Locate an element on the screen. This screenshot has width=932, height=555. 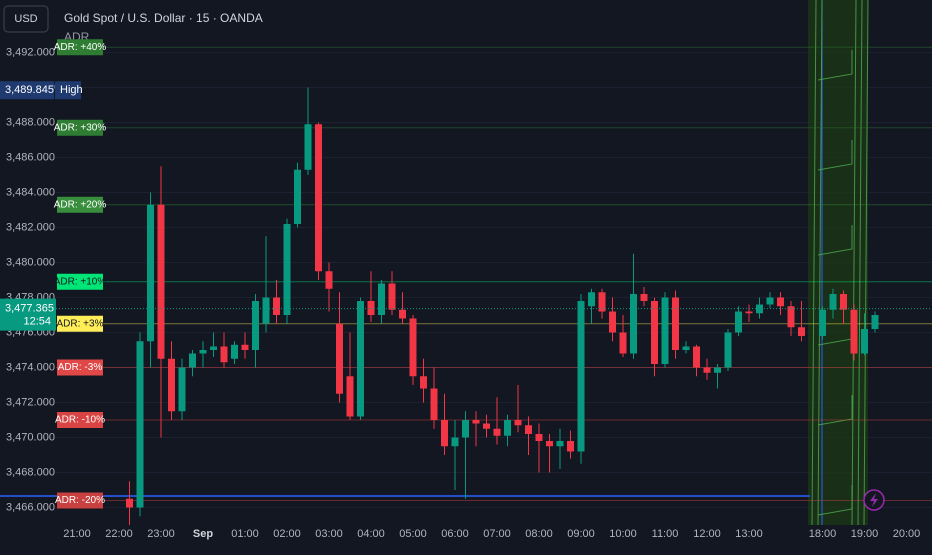
adr-label: ADR: +30% is located at coordinates (80, 127).